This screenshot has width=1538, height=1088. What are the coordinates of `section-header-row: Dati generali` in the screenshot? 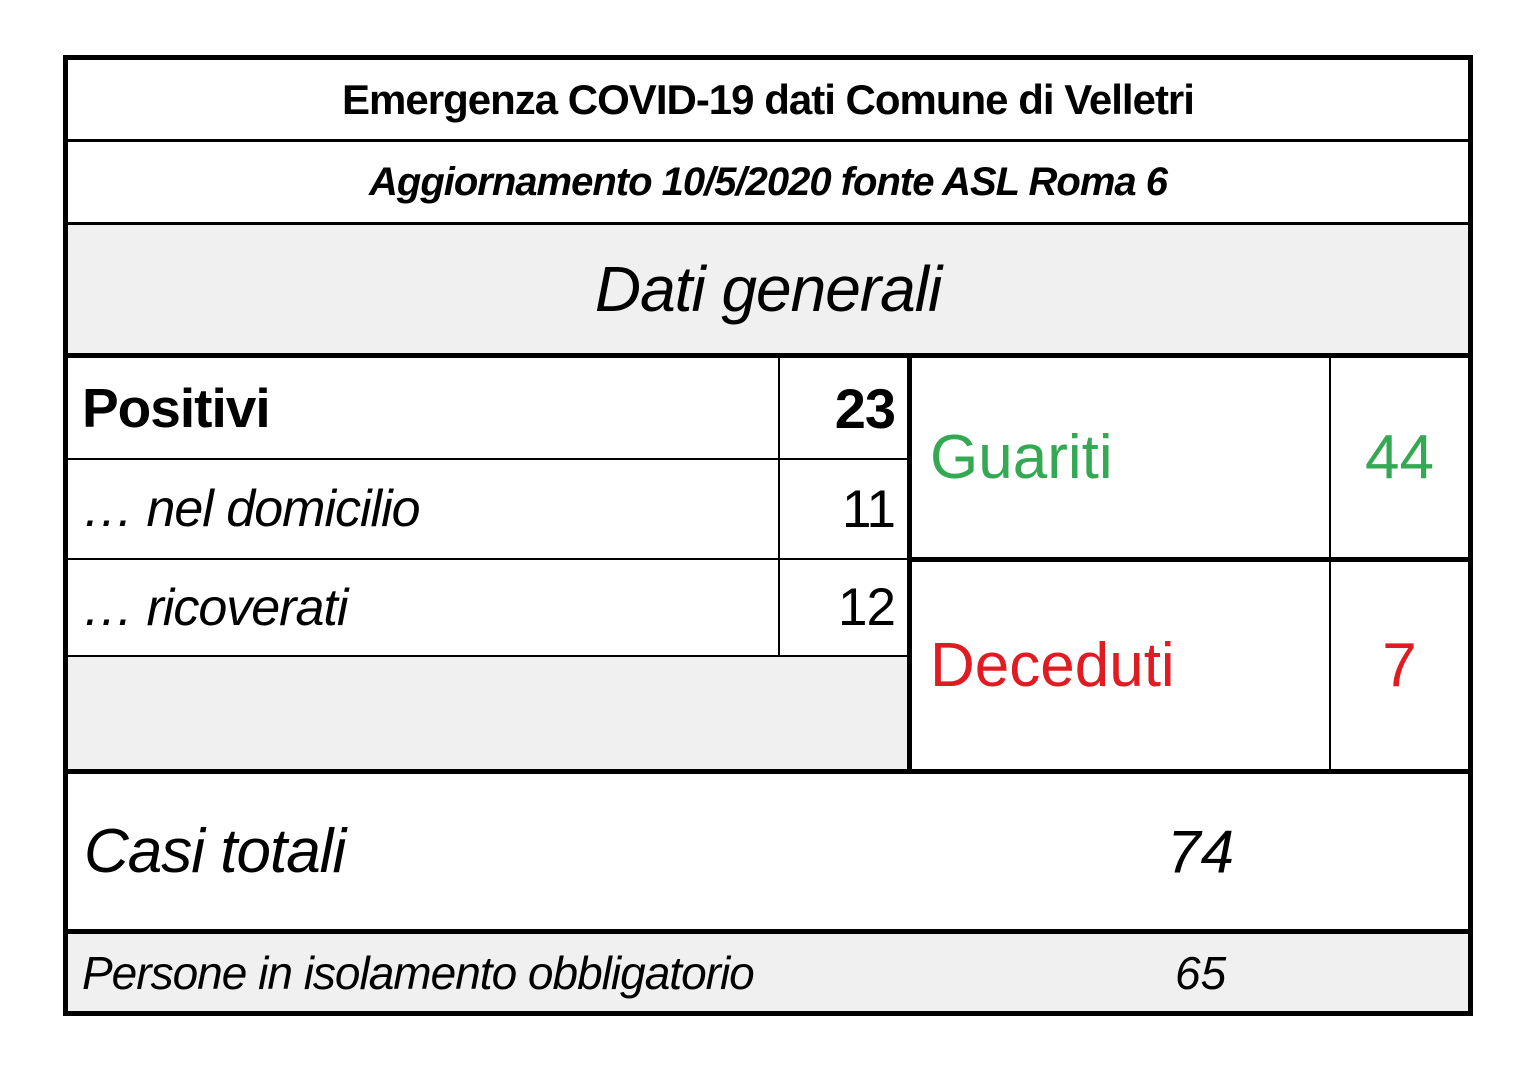 It's located at (768, 291).